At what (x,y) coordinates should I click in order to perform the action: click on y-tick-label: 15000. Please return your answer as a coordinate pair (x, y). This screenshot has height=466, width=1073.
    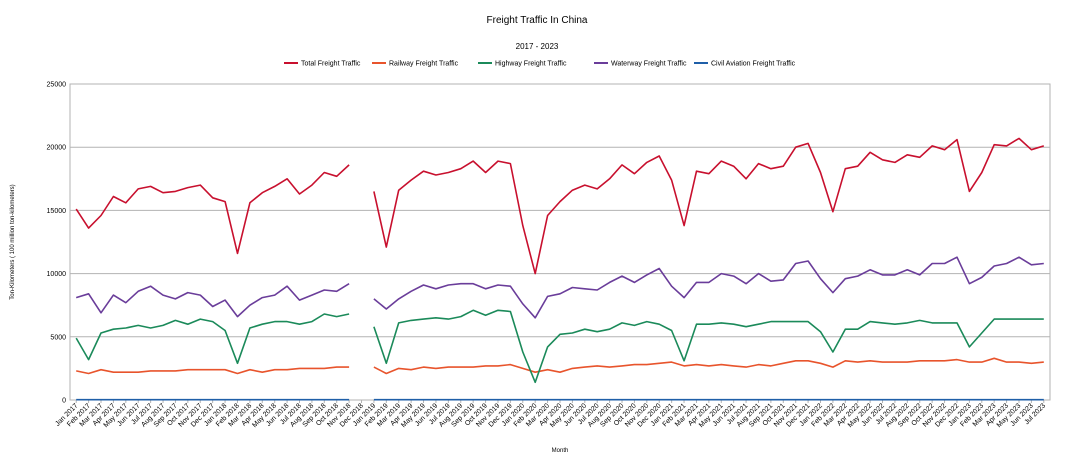
    Looking at the image, I should click on (57, 211).